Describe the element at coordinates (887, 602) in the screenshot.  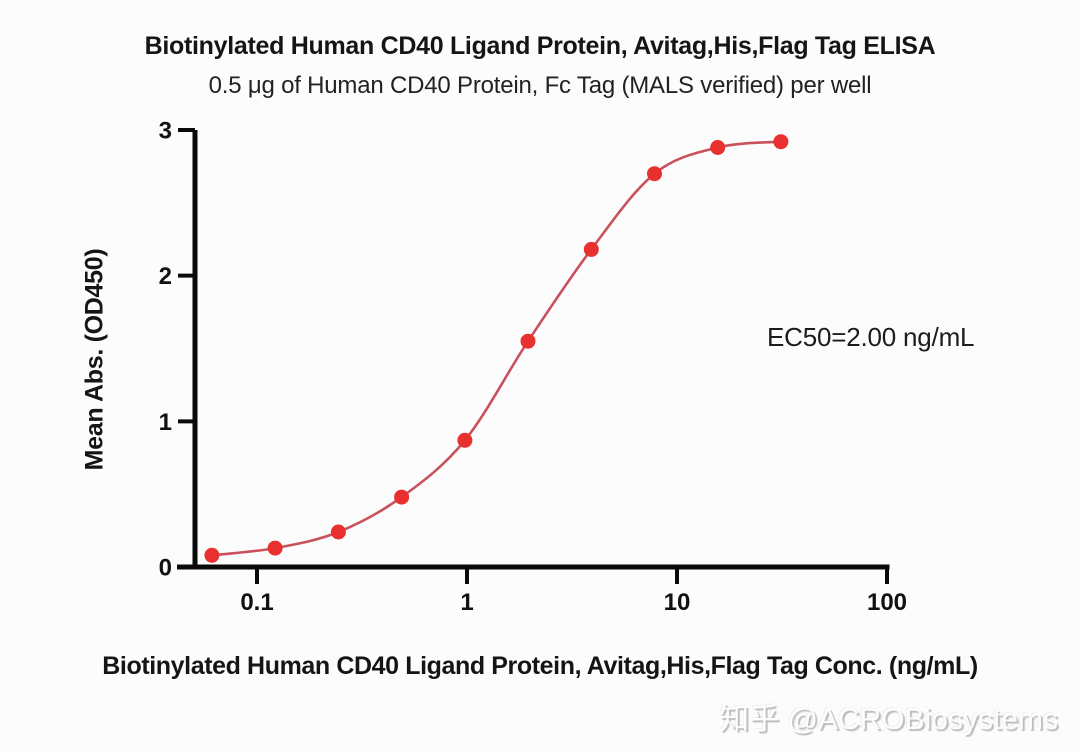
I see `x-tick-label: 100` at that location.